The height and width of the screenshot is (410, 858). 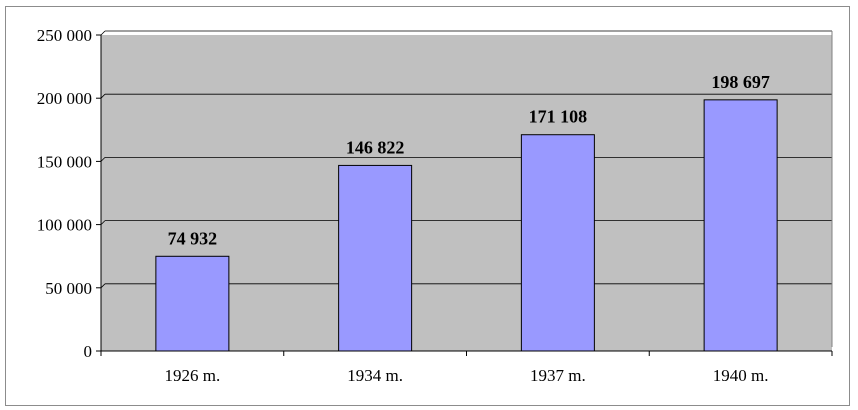 I want to click on x-tick-label: 1940 m., so click(x=741, y=375).